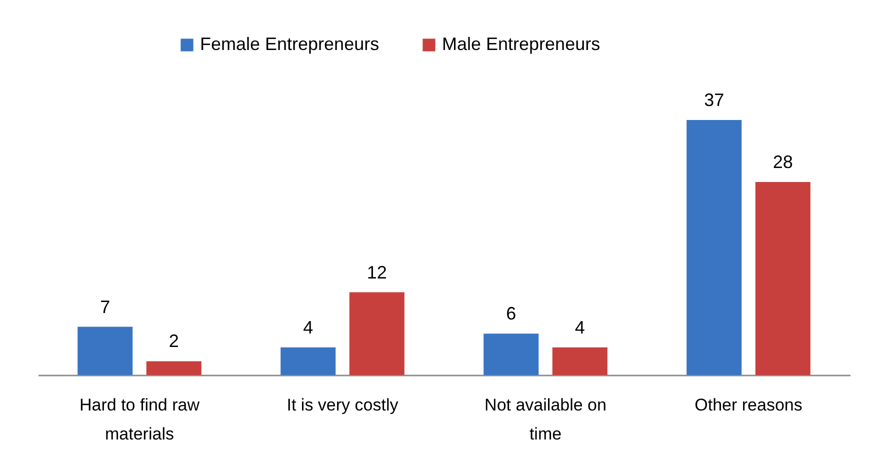  What do you see at coordinates (521, 44) in the screenshot?
I see `legend-label: Male Entrepreneurs` at bounding box center [521, 44].